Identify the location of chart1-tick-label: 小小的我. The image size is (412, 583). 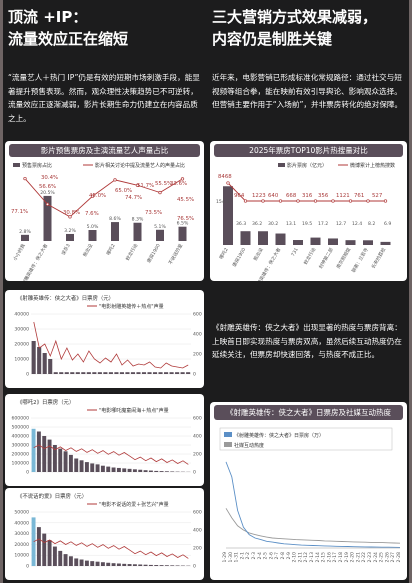
(18, 252).